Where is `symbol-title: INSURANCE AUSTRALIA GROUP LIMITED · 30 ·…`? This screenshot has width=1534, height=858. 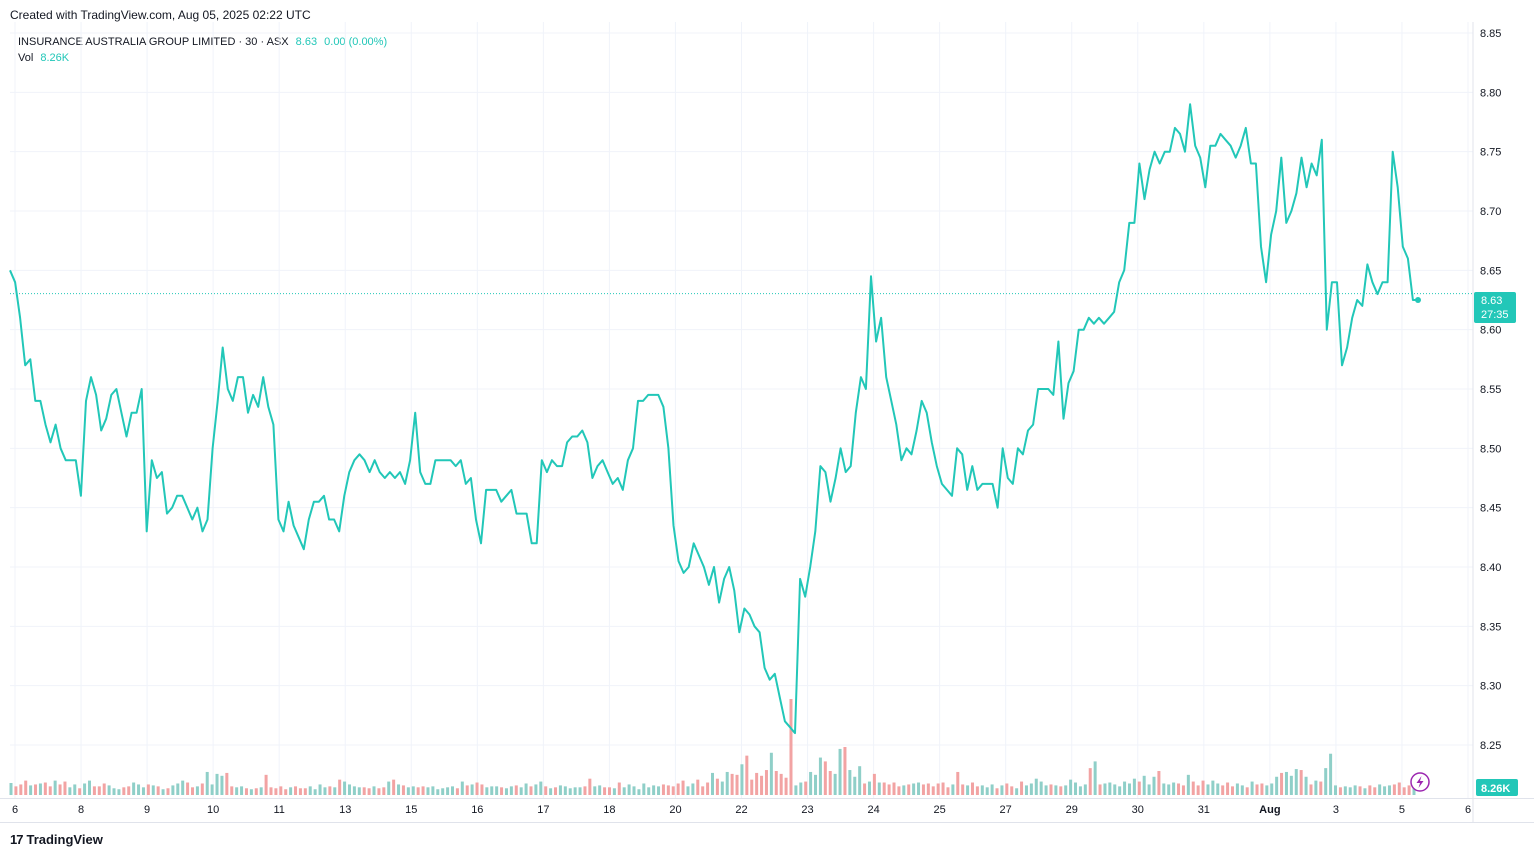
symbol-title: INSURANCE AUSTRALIA GROUP LIMITED · 30 ·… is located at coordinates (153, 42).